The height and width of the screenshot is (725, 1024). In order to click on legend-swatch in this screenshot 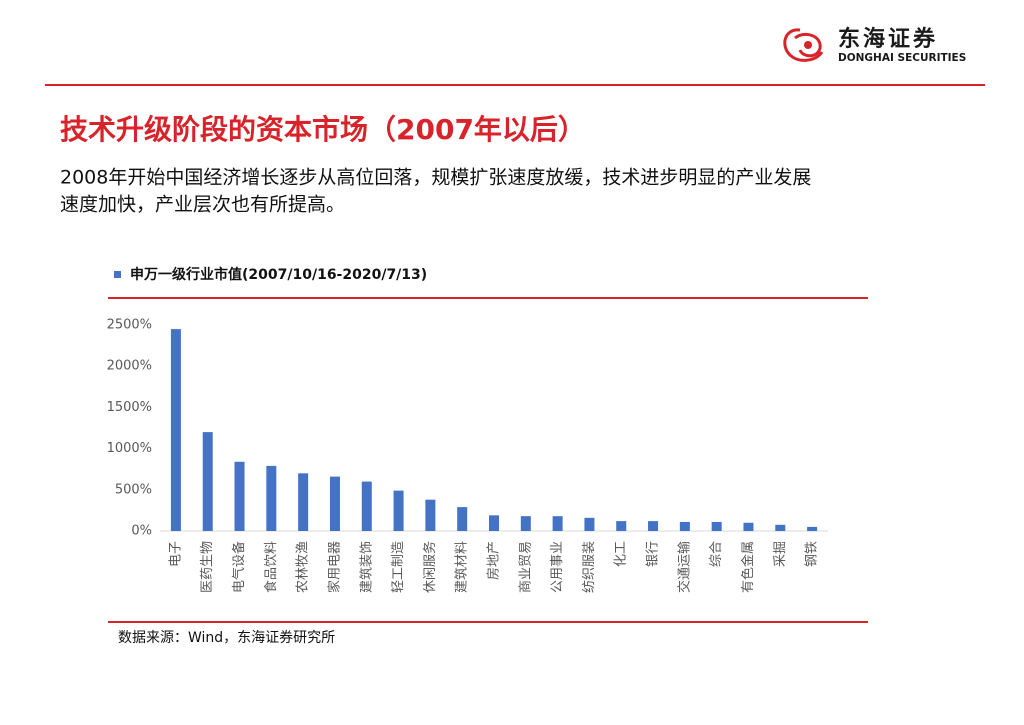, I will do `click(117, 274)`.